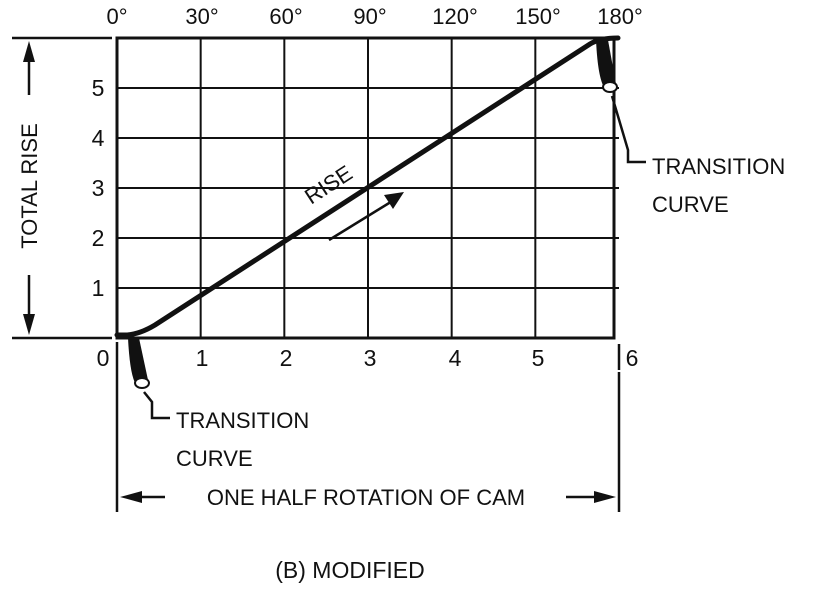  Describe the element at coordinates (29, 186) in the screenshot. I see `total-rise-label: TOTAL RISE` at that location.